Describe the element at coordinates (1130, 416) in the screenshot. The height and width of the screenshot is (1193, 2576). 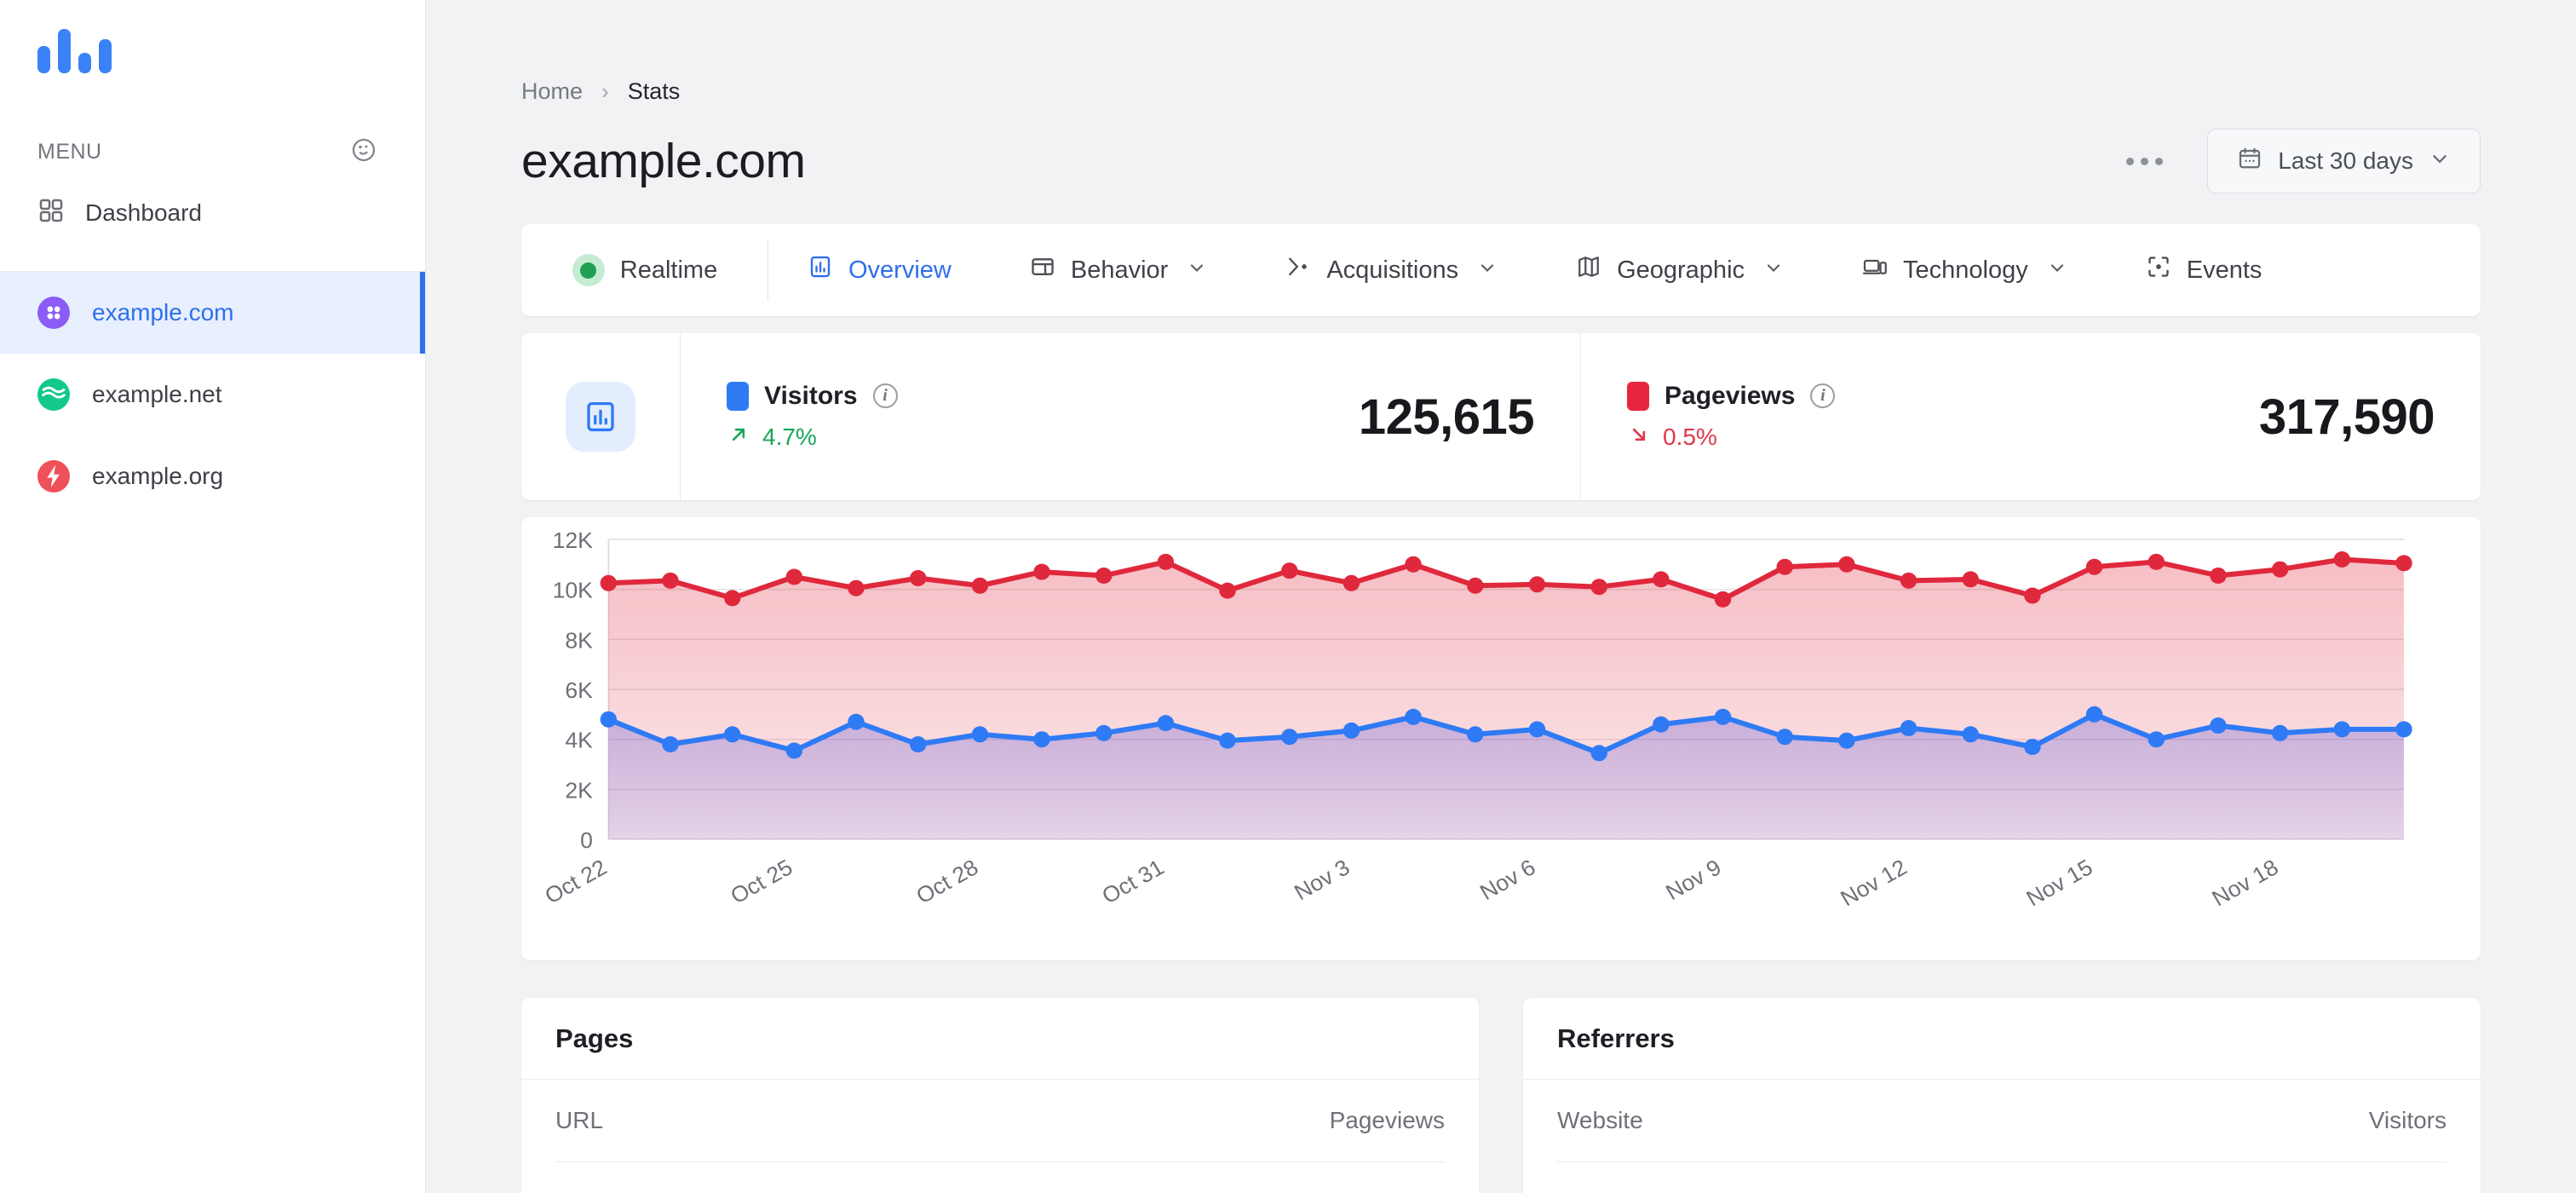
I see `kpi-visitors: Visitors i 4.7% 125,615` at that location.